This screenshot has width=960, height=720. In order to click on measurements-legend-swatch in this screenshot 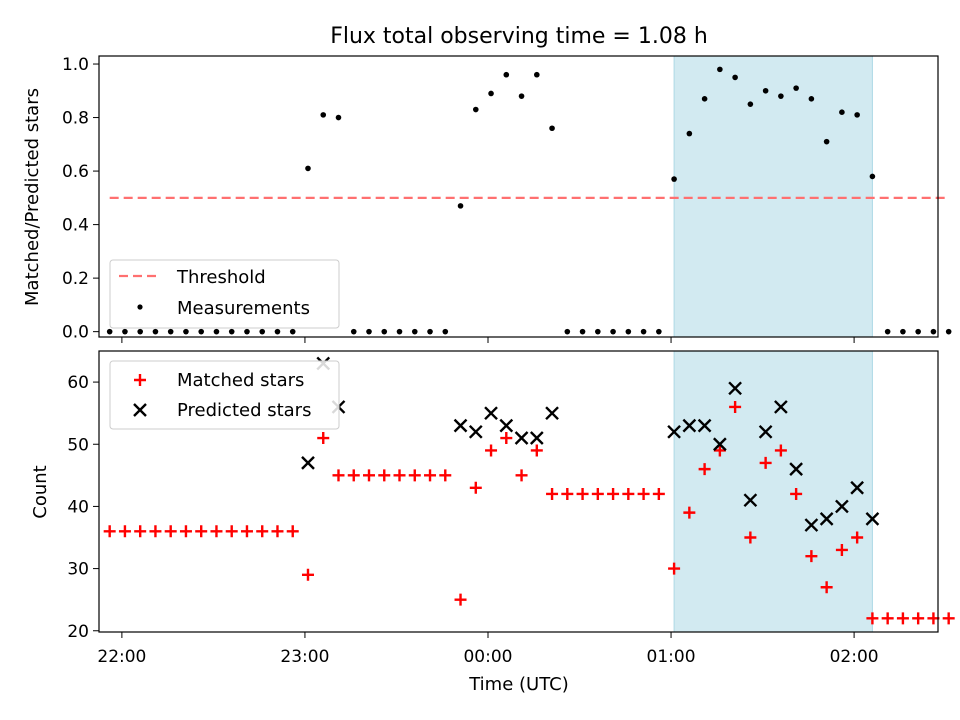, I will do `click(140, 307)`.